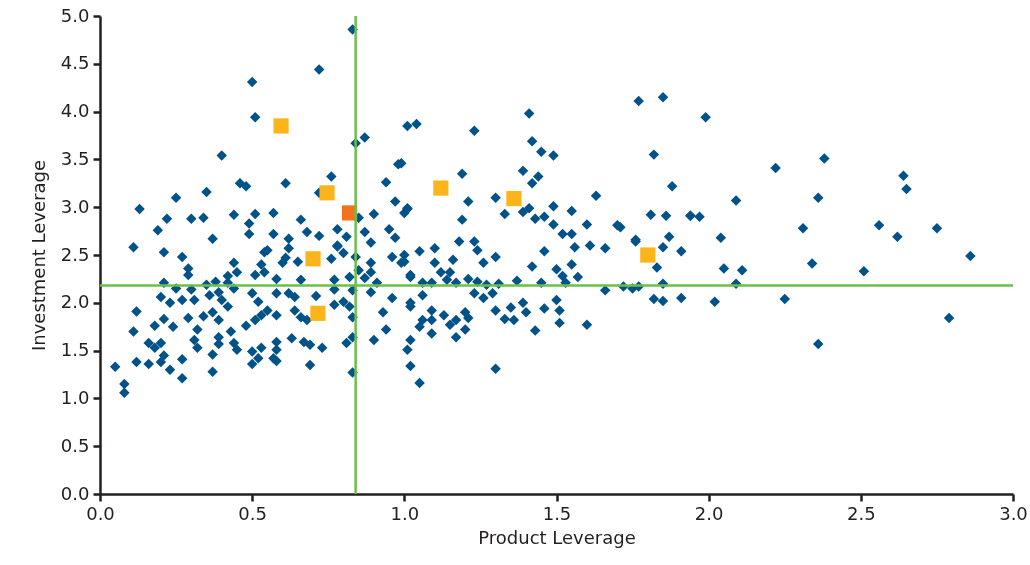 This screenshot has height=565, width=1030. What do you see at coordinates (557, 513) in the screenshot?
I see `x-tick-label: 1.5` at bounding box center [557, 513].